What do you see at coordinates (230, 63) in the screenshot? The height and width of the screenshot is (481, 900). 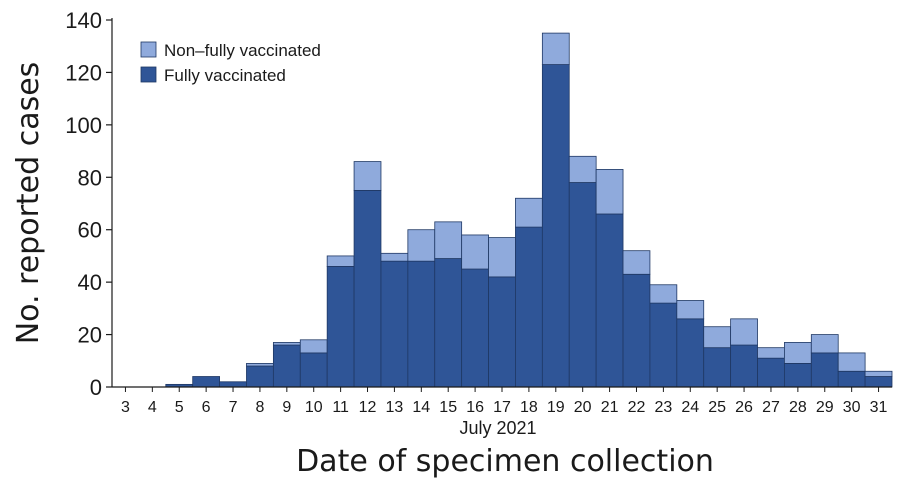 I see `legend: Non–fully vaccinated Fully vaccinated` at bounding box center [230, 63].